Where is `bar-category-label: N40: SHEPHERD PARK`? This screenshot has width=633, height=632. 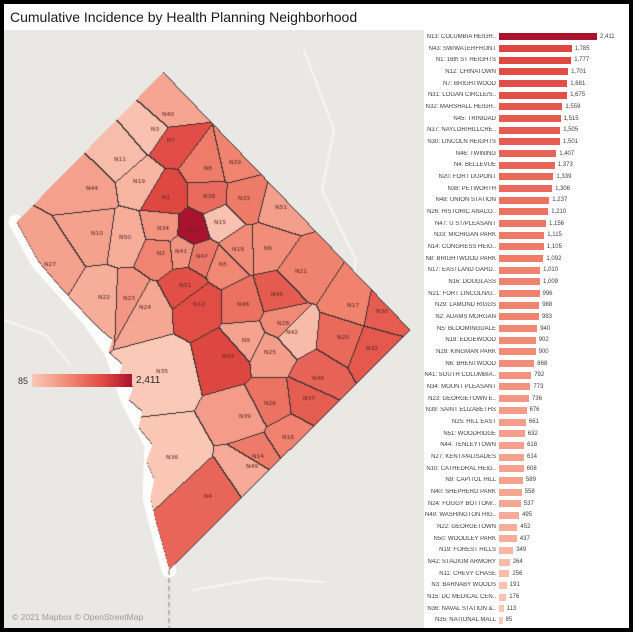
bar-category-label: N40: SHEPHERD PARK is located at coordinates (463, 492).